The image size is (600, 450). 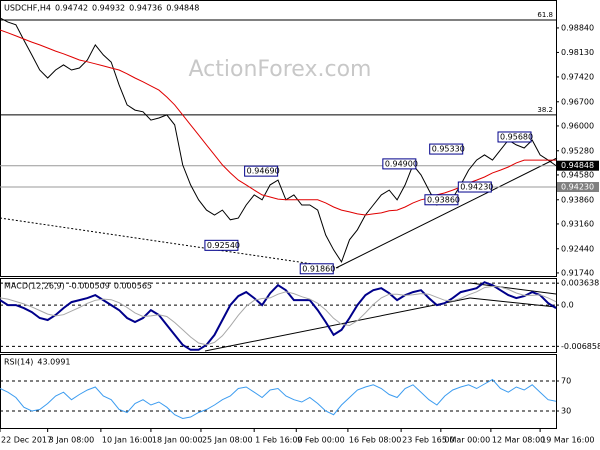 What do you see at coordinates (72, 440) in the screenshot?
I see `x-tick-label: 3 Jan 08:00` at bounding box center [72, 440].